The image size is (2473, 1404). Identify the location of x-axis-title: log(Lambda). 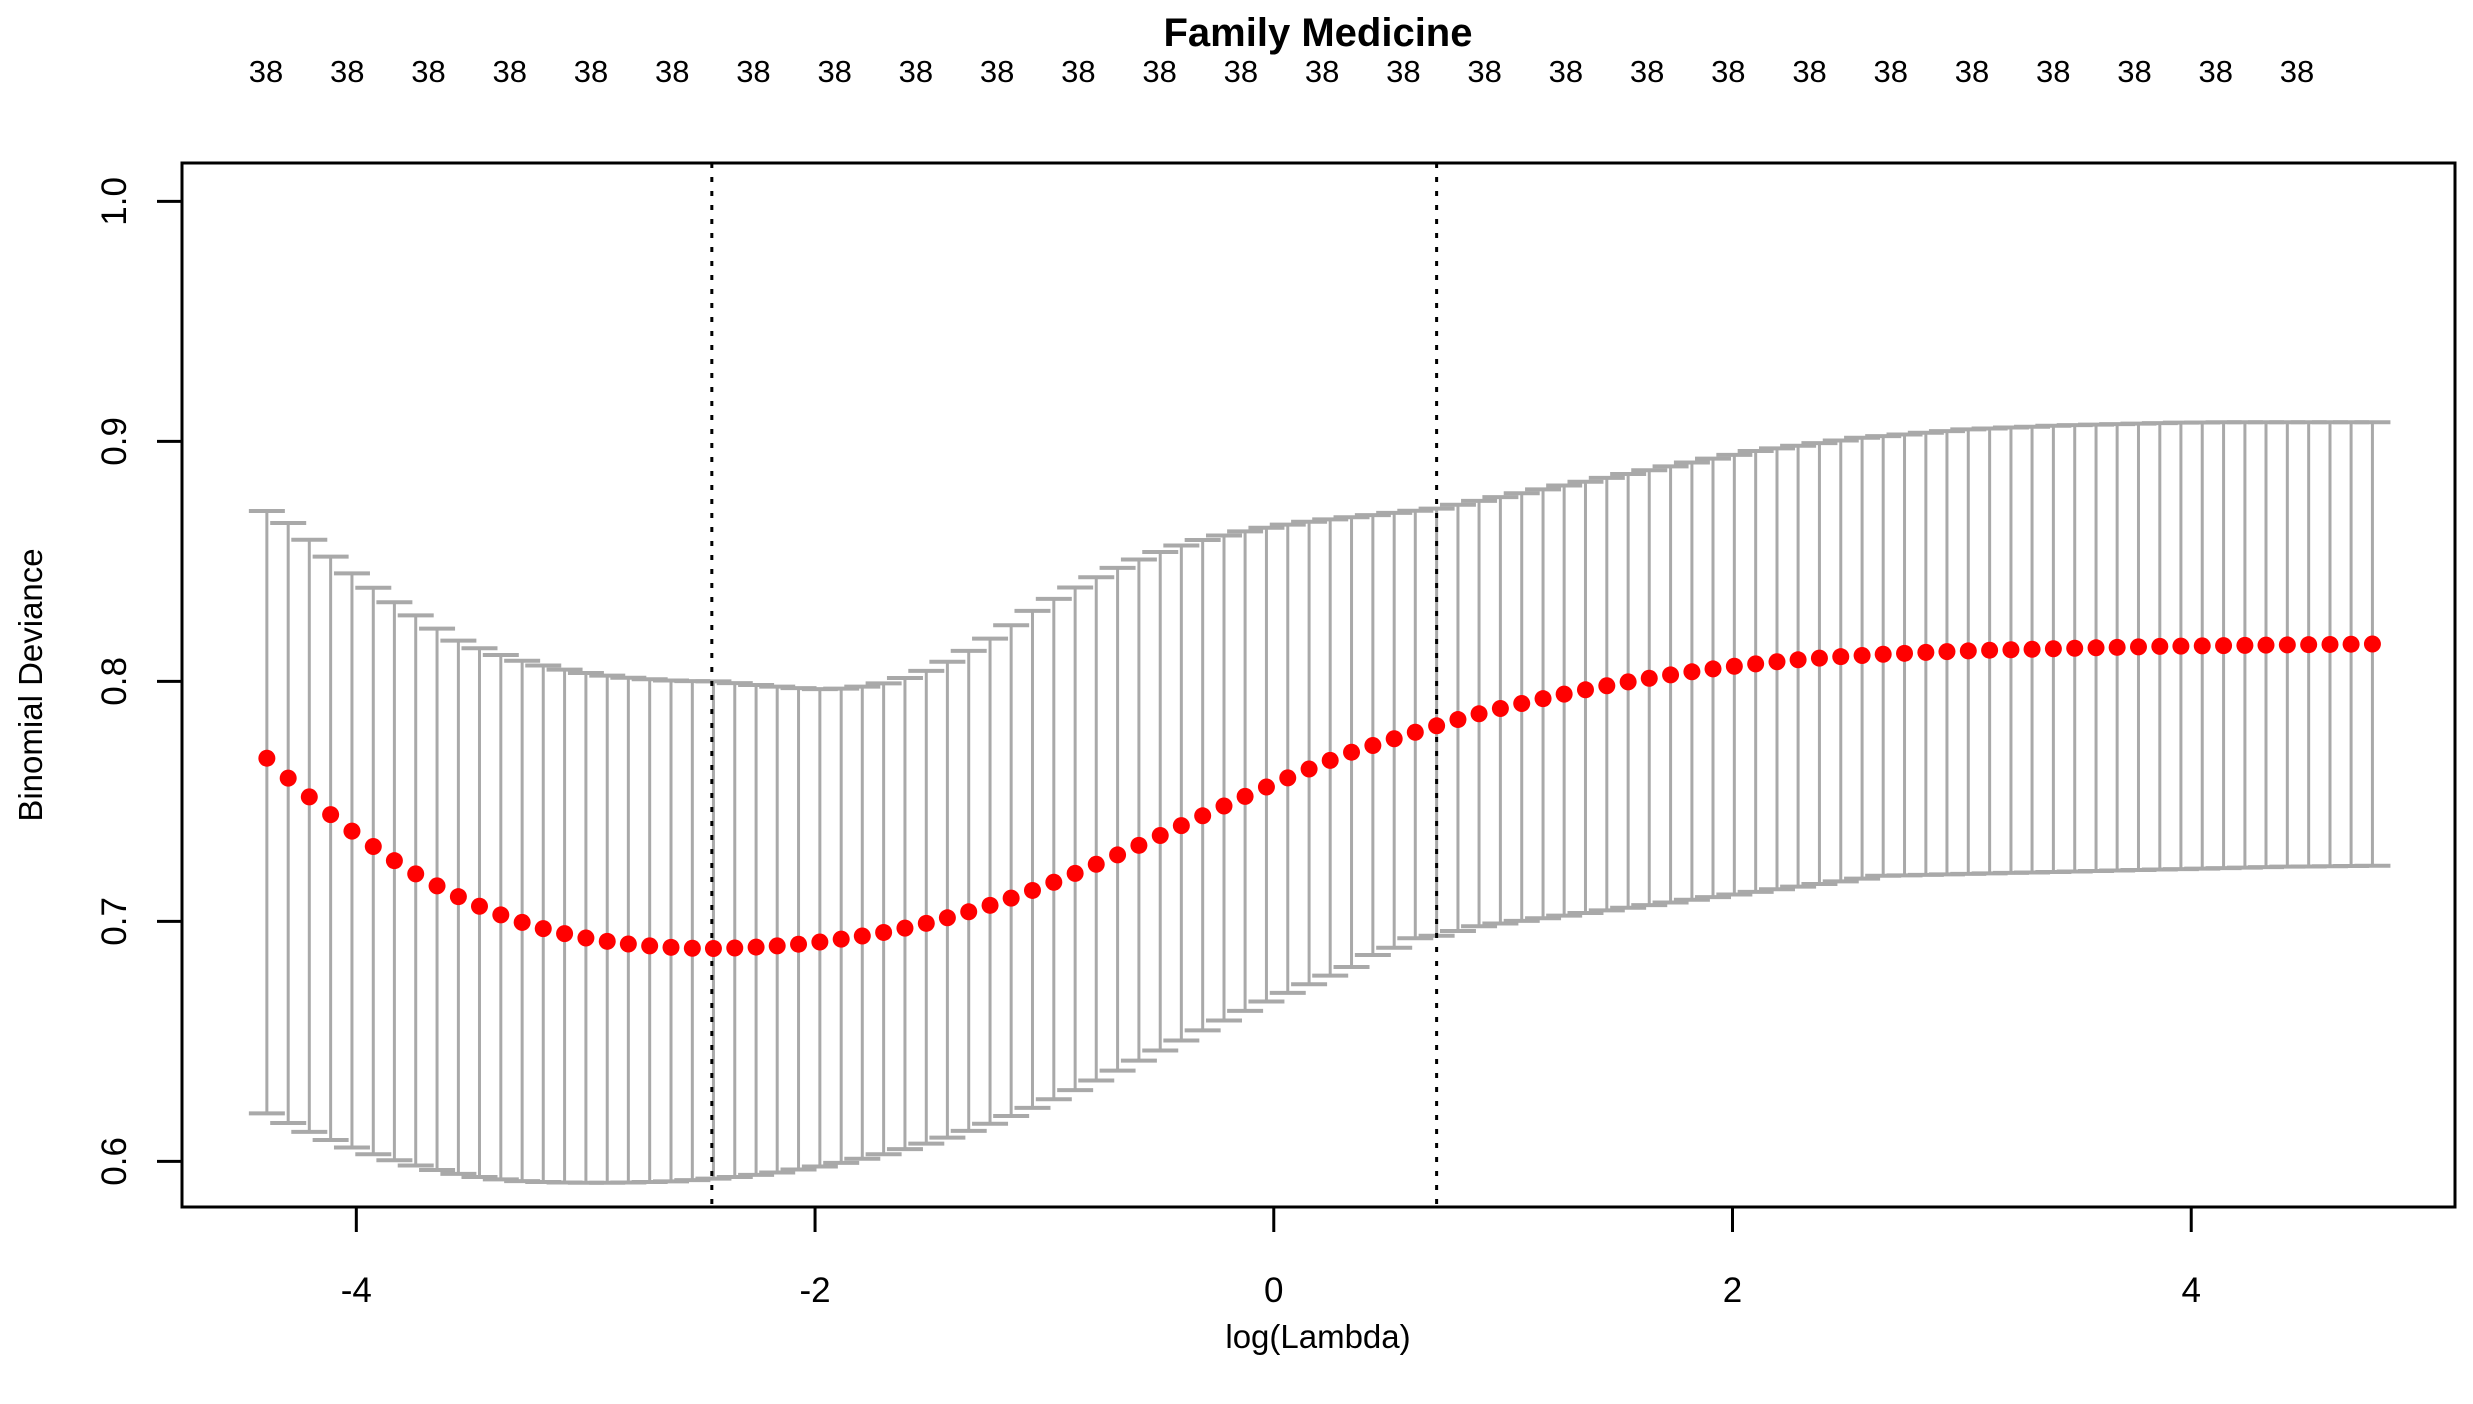
(1317, 1336).